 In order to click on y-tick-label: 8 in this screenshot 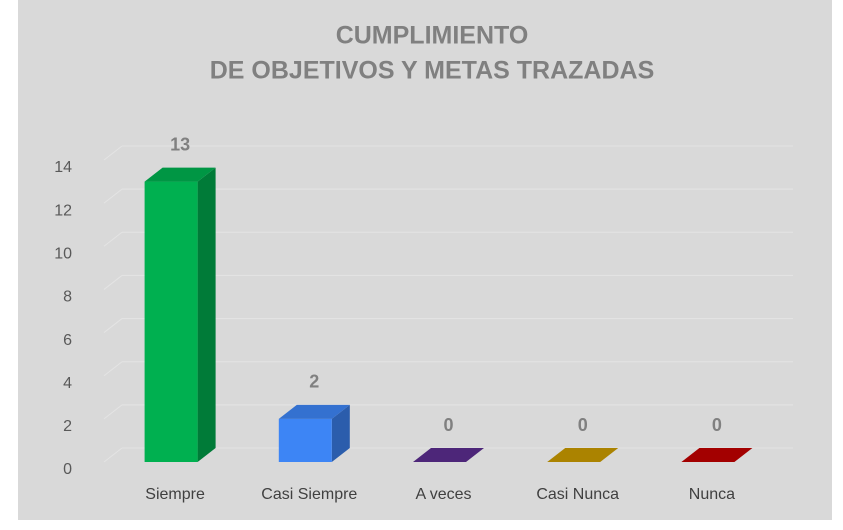, I will do `click(67, 297)`.